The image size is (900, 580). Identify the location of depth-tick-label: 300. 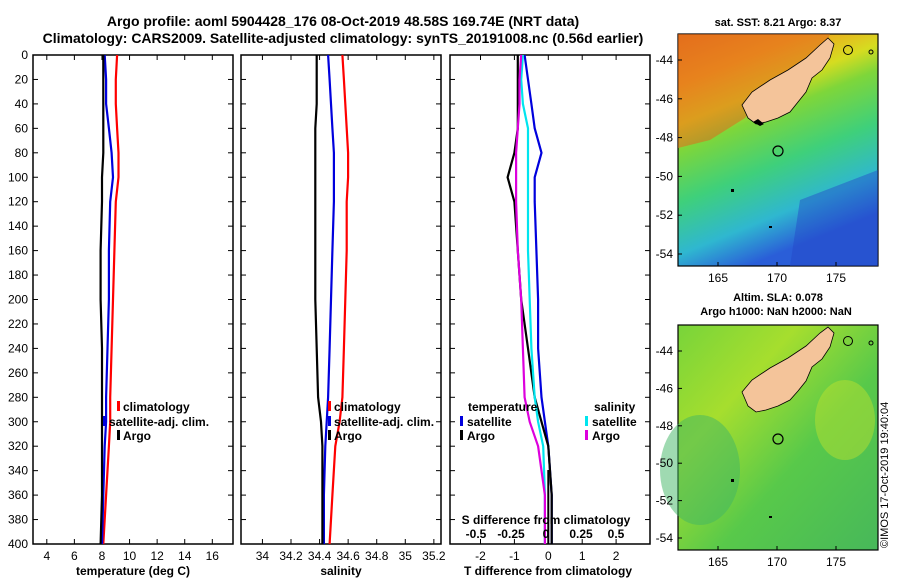
(18, 422).